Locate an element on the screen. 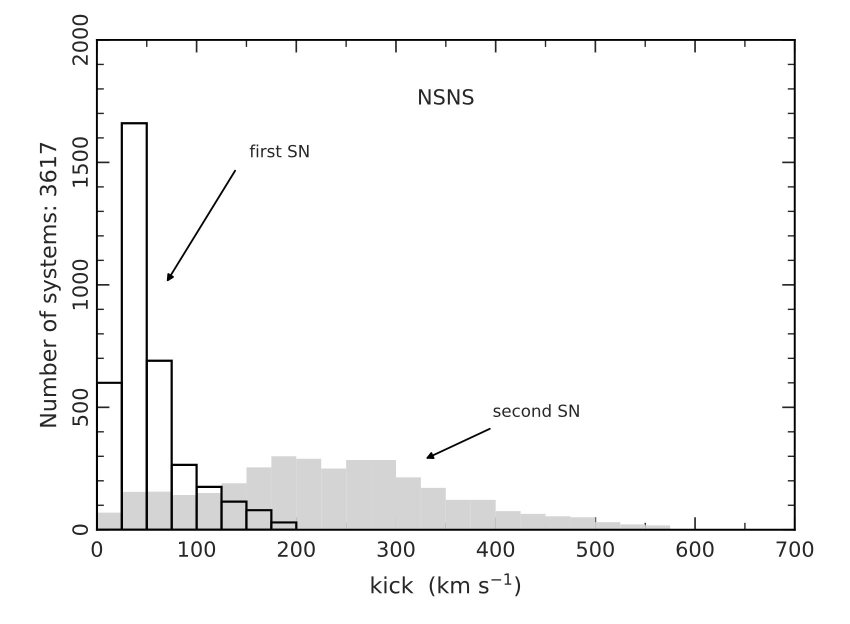  x-tick-label: 200 is located at coordinates (296, 549).